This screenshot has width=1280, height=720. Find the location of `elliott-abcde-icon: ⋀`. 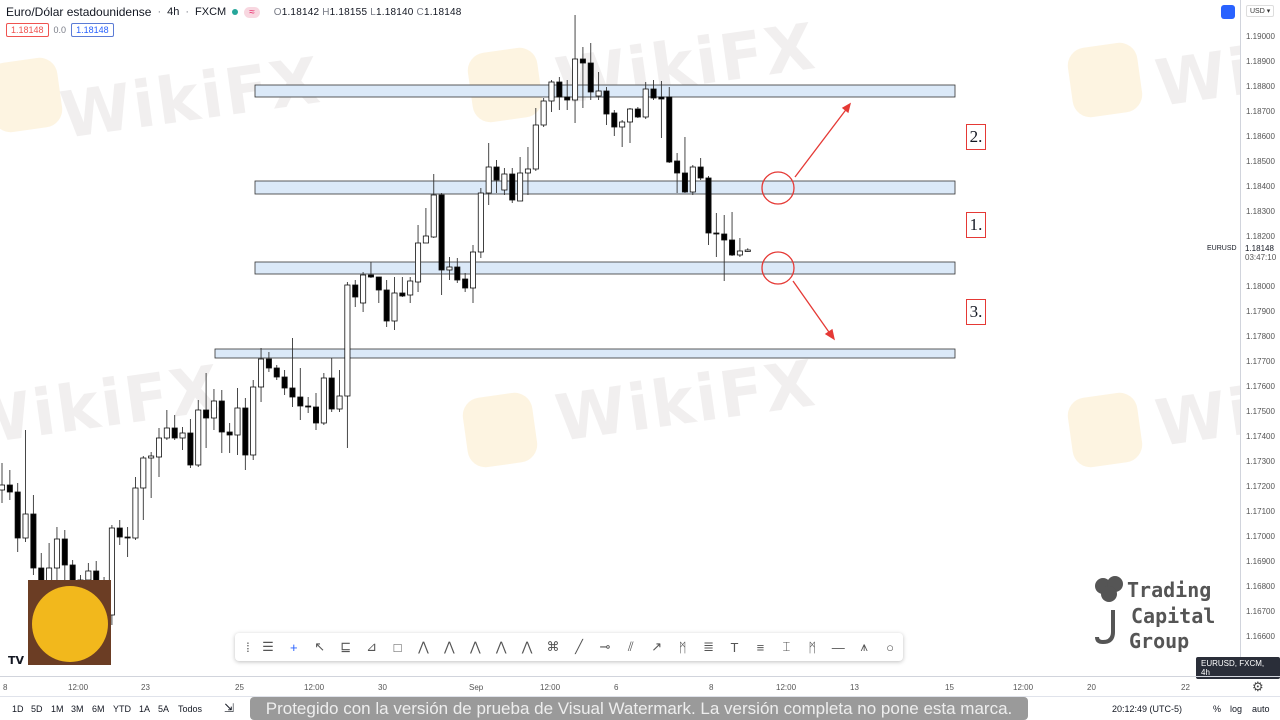

elliott-abcde-icon: ⋀ is located at coordinates (449, 646).